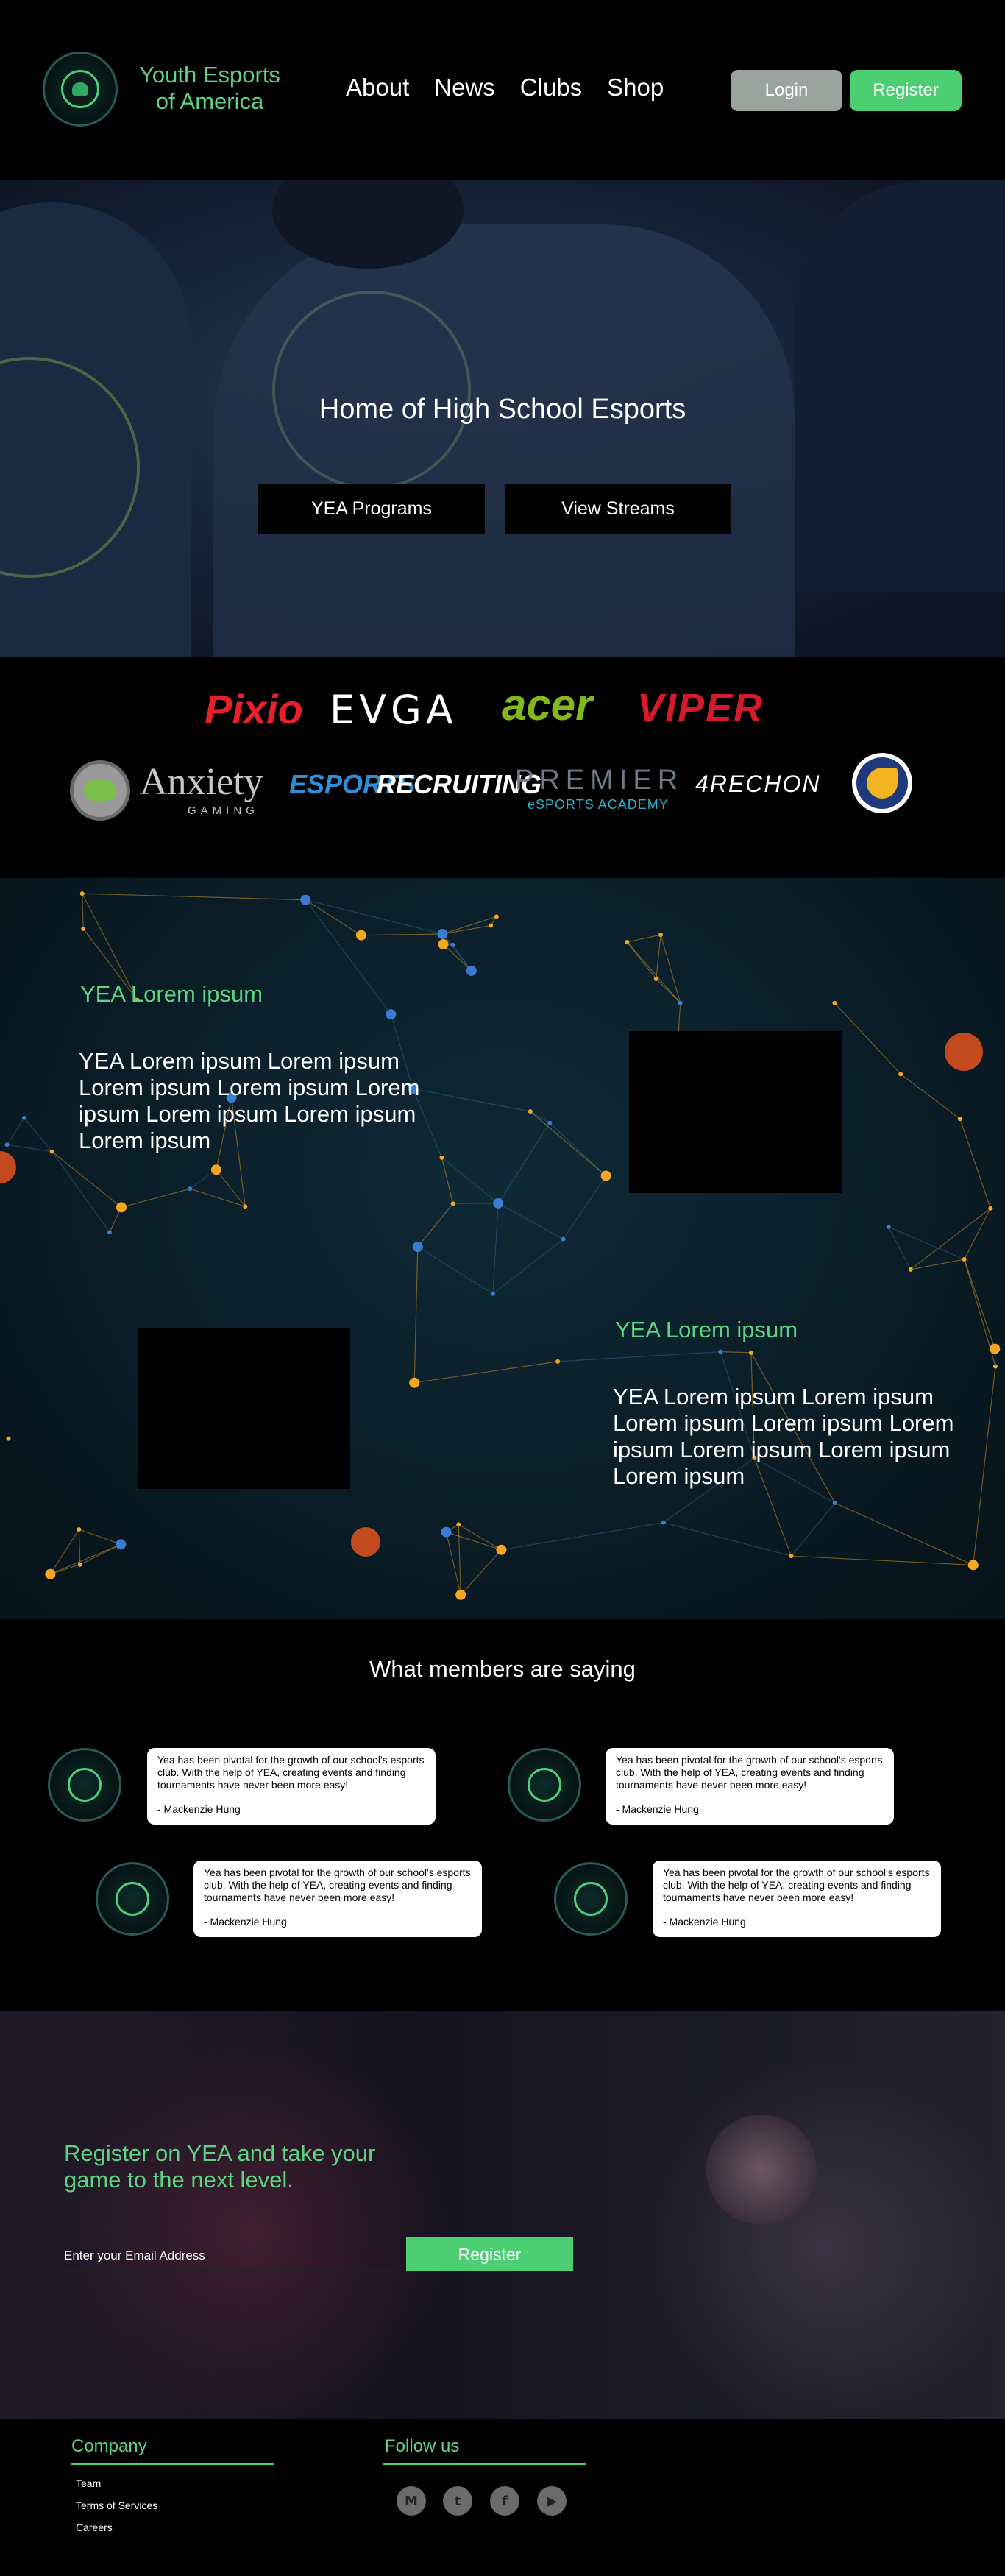  What do you see at coordinates (552, 2501) in the screenshot?
I see `youtube-icon: ▶` at bounding box center [552, 2501].